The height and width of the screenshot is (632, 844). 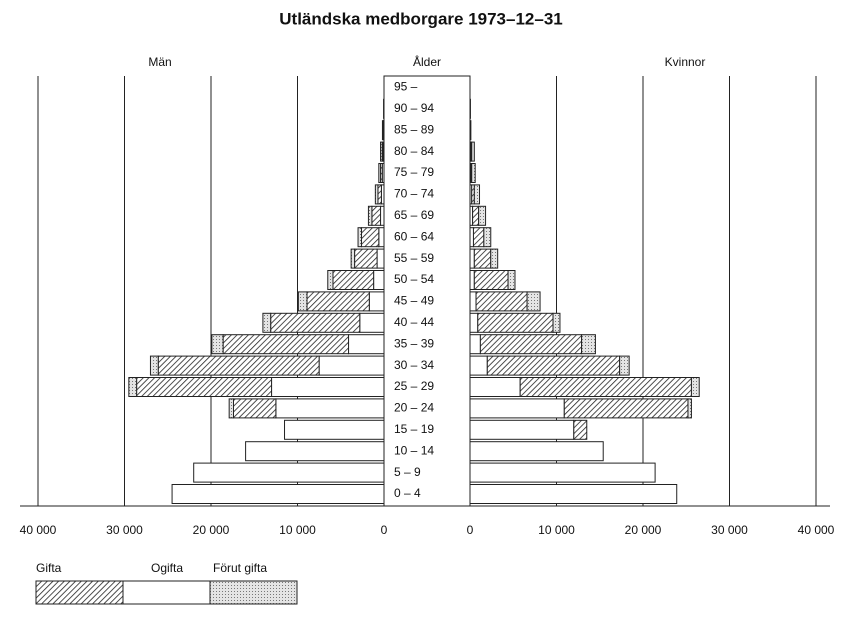 I want to click on side-label: Kvinnor, so click(x=685, y=62).